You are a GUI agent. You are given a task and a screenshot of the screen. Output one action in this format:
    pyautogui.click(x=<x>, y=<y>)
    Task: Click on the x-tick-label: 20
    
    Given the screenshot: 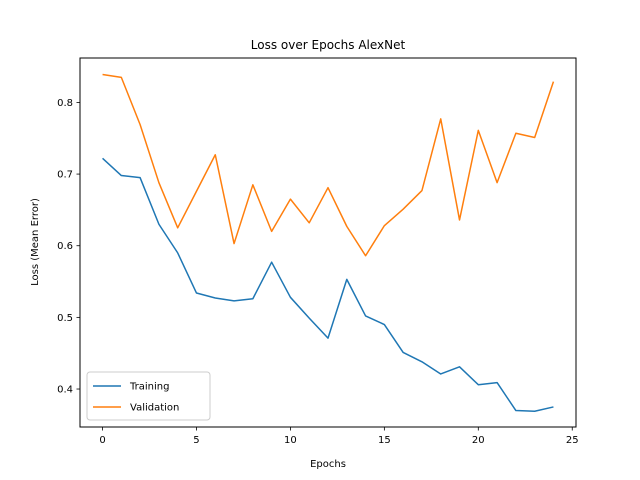 What is the action you would take?
    pyautogui.click(x=478, y=440)
    